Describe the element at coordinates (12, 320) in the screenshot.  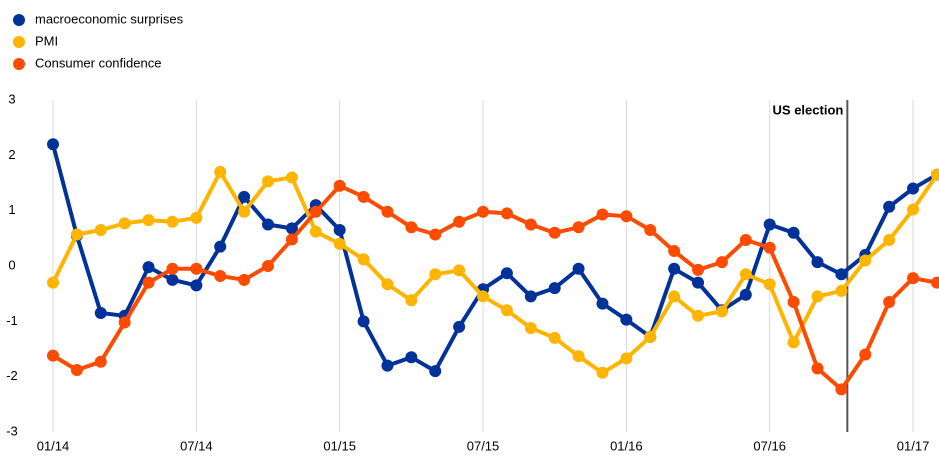
I see `y-tick-label: -1` at that location.